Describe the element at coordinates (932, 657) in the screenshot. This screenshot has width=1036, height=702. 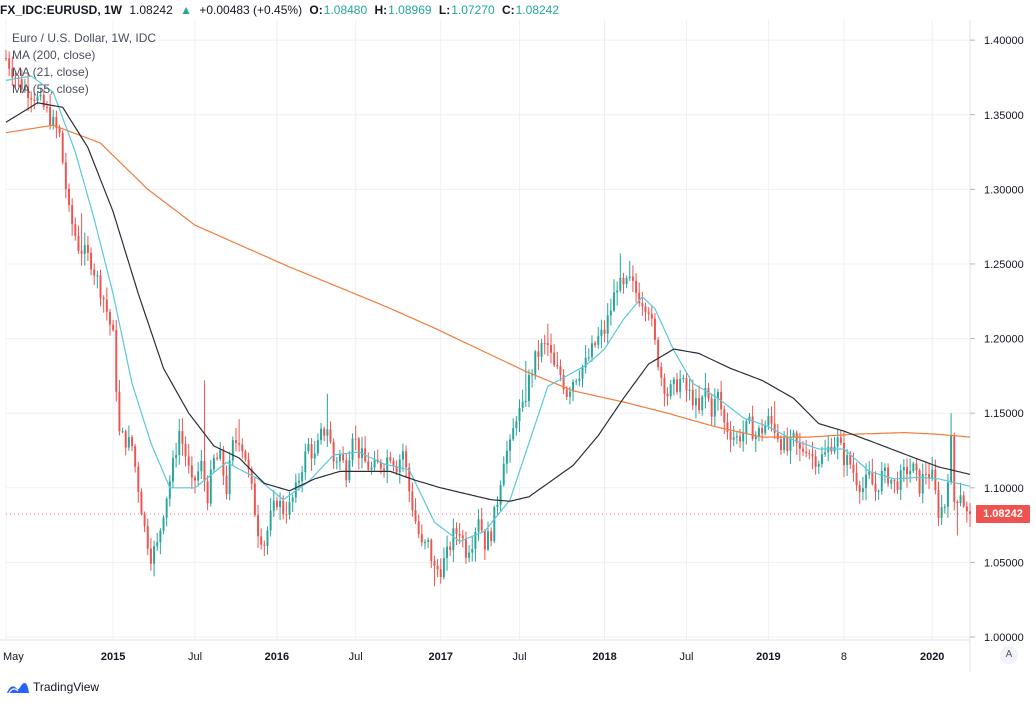
I see `x-tick-label: 2020` at that location.